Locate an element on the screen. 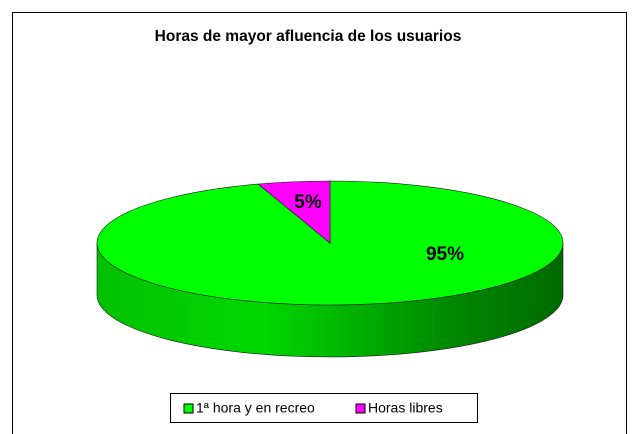  legend-box is located at coordinates (324, 408).